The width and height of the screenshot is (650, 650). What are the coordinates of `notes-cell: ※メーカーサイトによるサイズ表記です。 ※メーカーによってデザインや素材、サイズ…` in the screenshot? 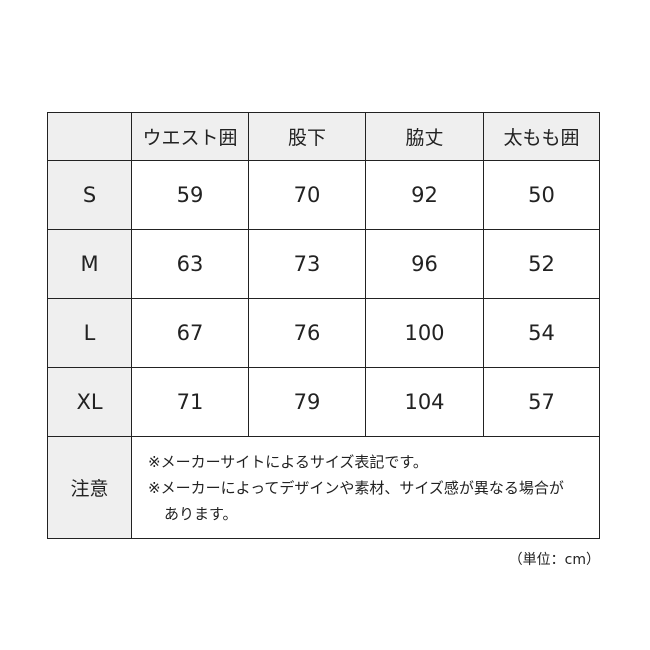 It's located at (365, 487).